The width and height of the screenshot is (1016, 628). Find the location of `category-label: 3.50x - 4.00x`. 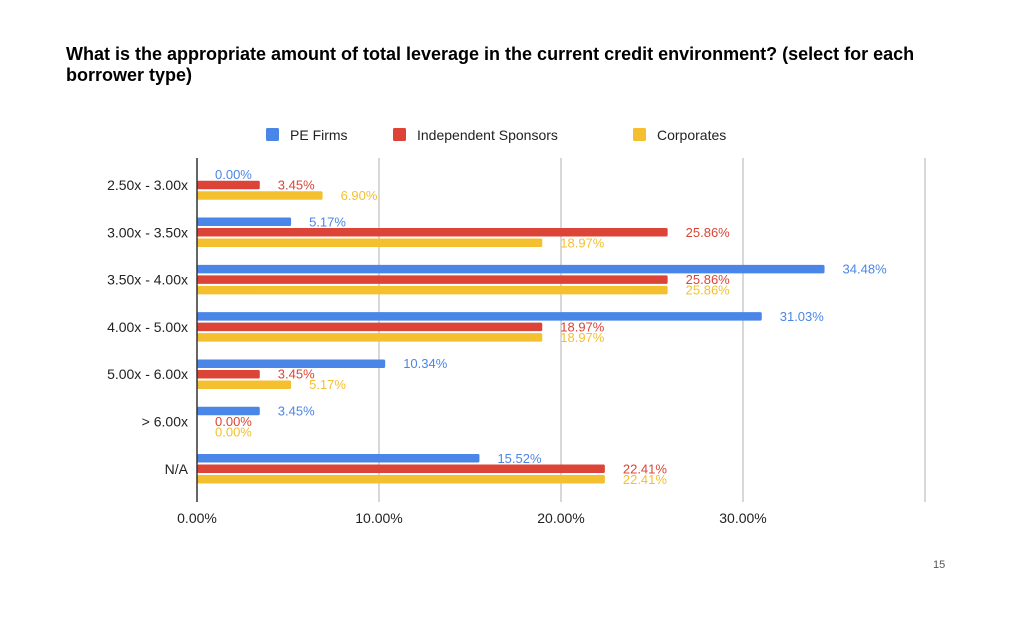

category-label: 3.50x - 4.00x is located at coordinates (147, 280).